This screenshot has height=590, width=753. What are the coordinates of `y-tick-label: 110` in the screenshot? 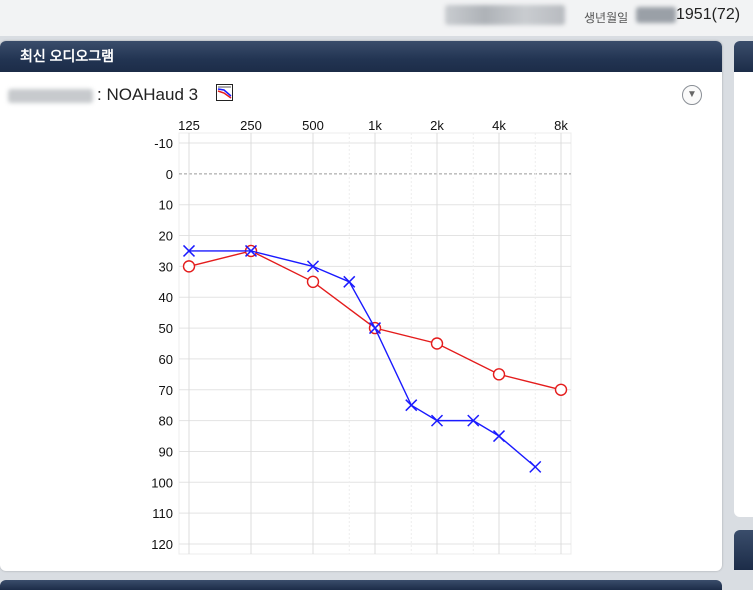 It's located at (162, 513).